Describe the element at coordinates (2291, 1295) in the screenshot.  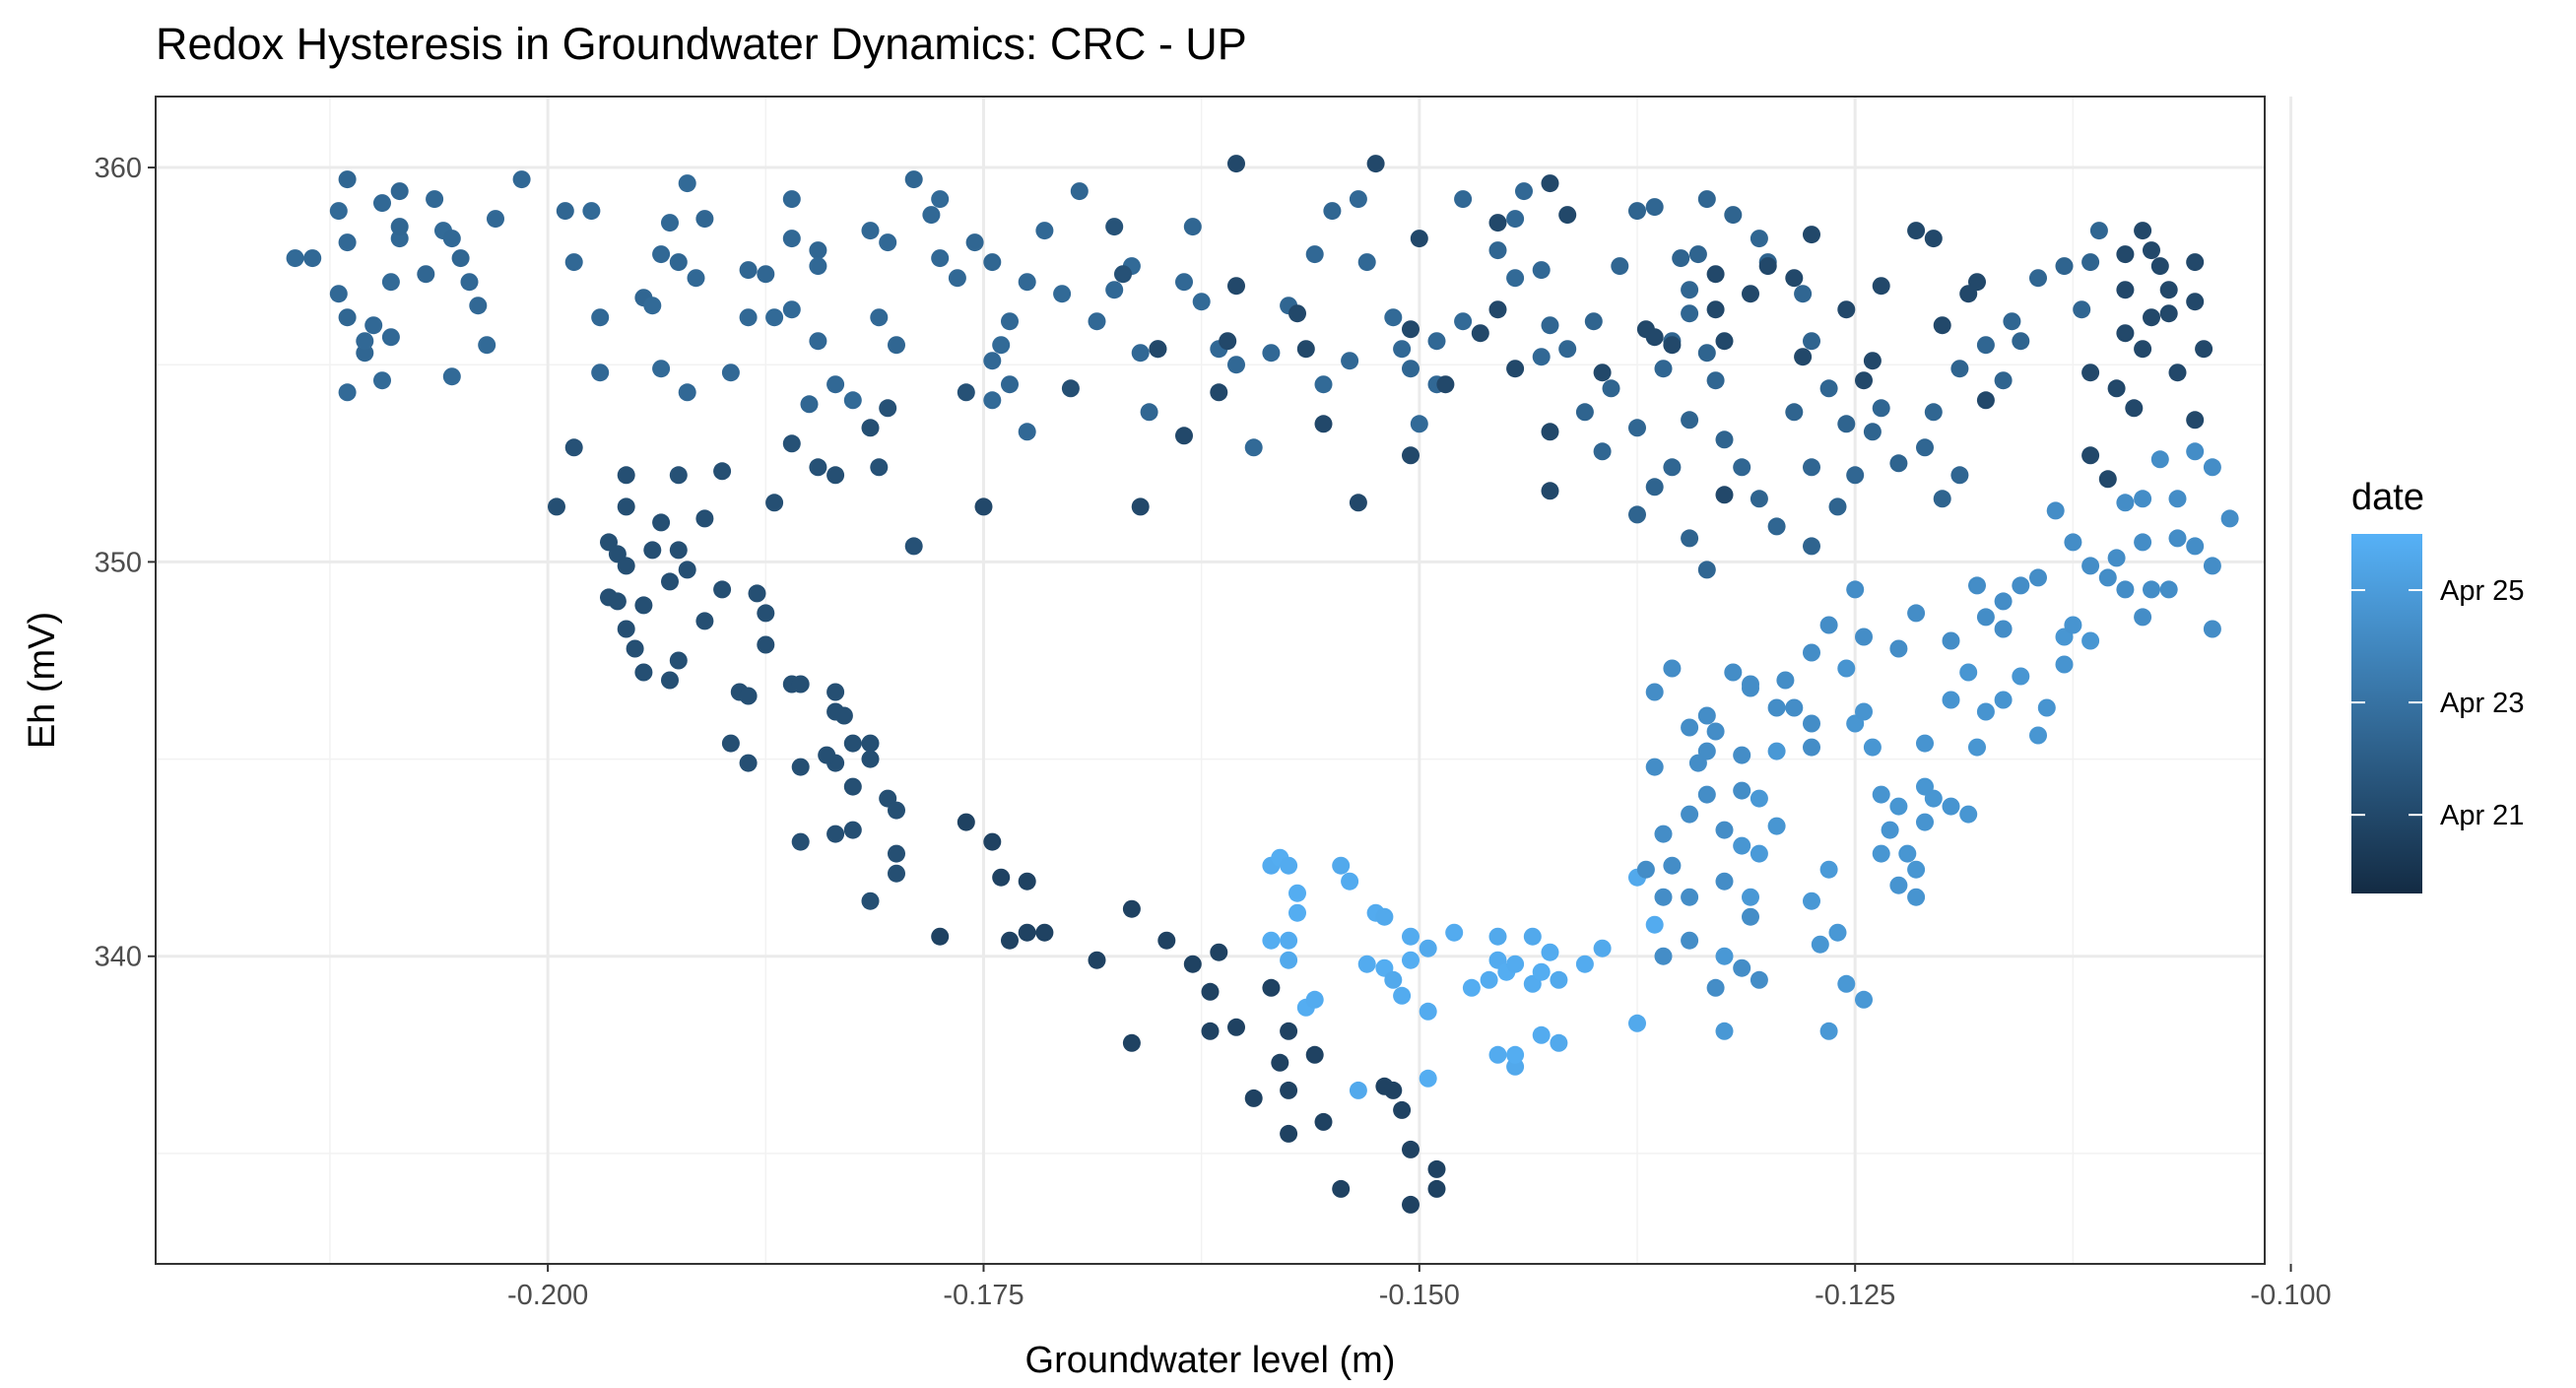
I see `x-tick-label: -0.100` at that location.